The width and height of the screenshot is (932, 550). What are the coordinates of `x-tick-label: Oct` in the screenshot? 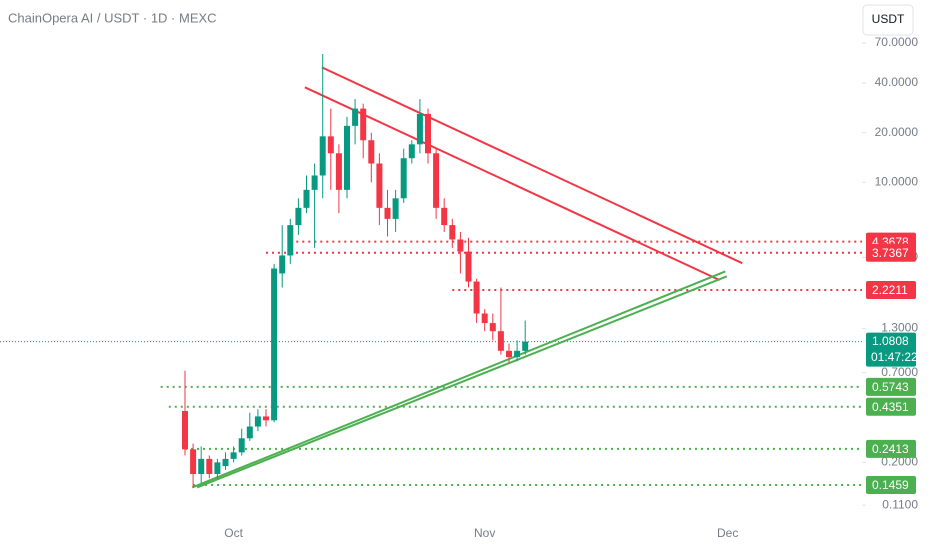 It's located at (233, 533).